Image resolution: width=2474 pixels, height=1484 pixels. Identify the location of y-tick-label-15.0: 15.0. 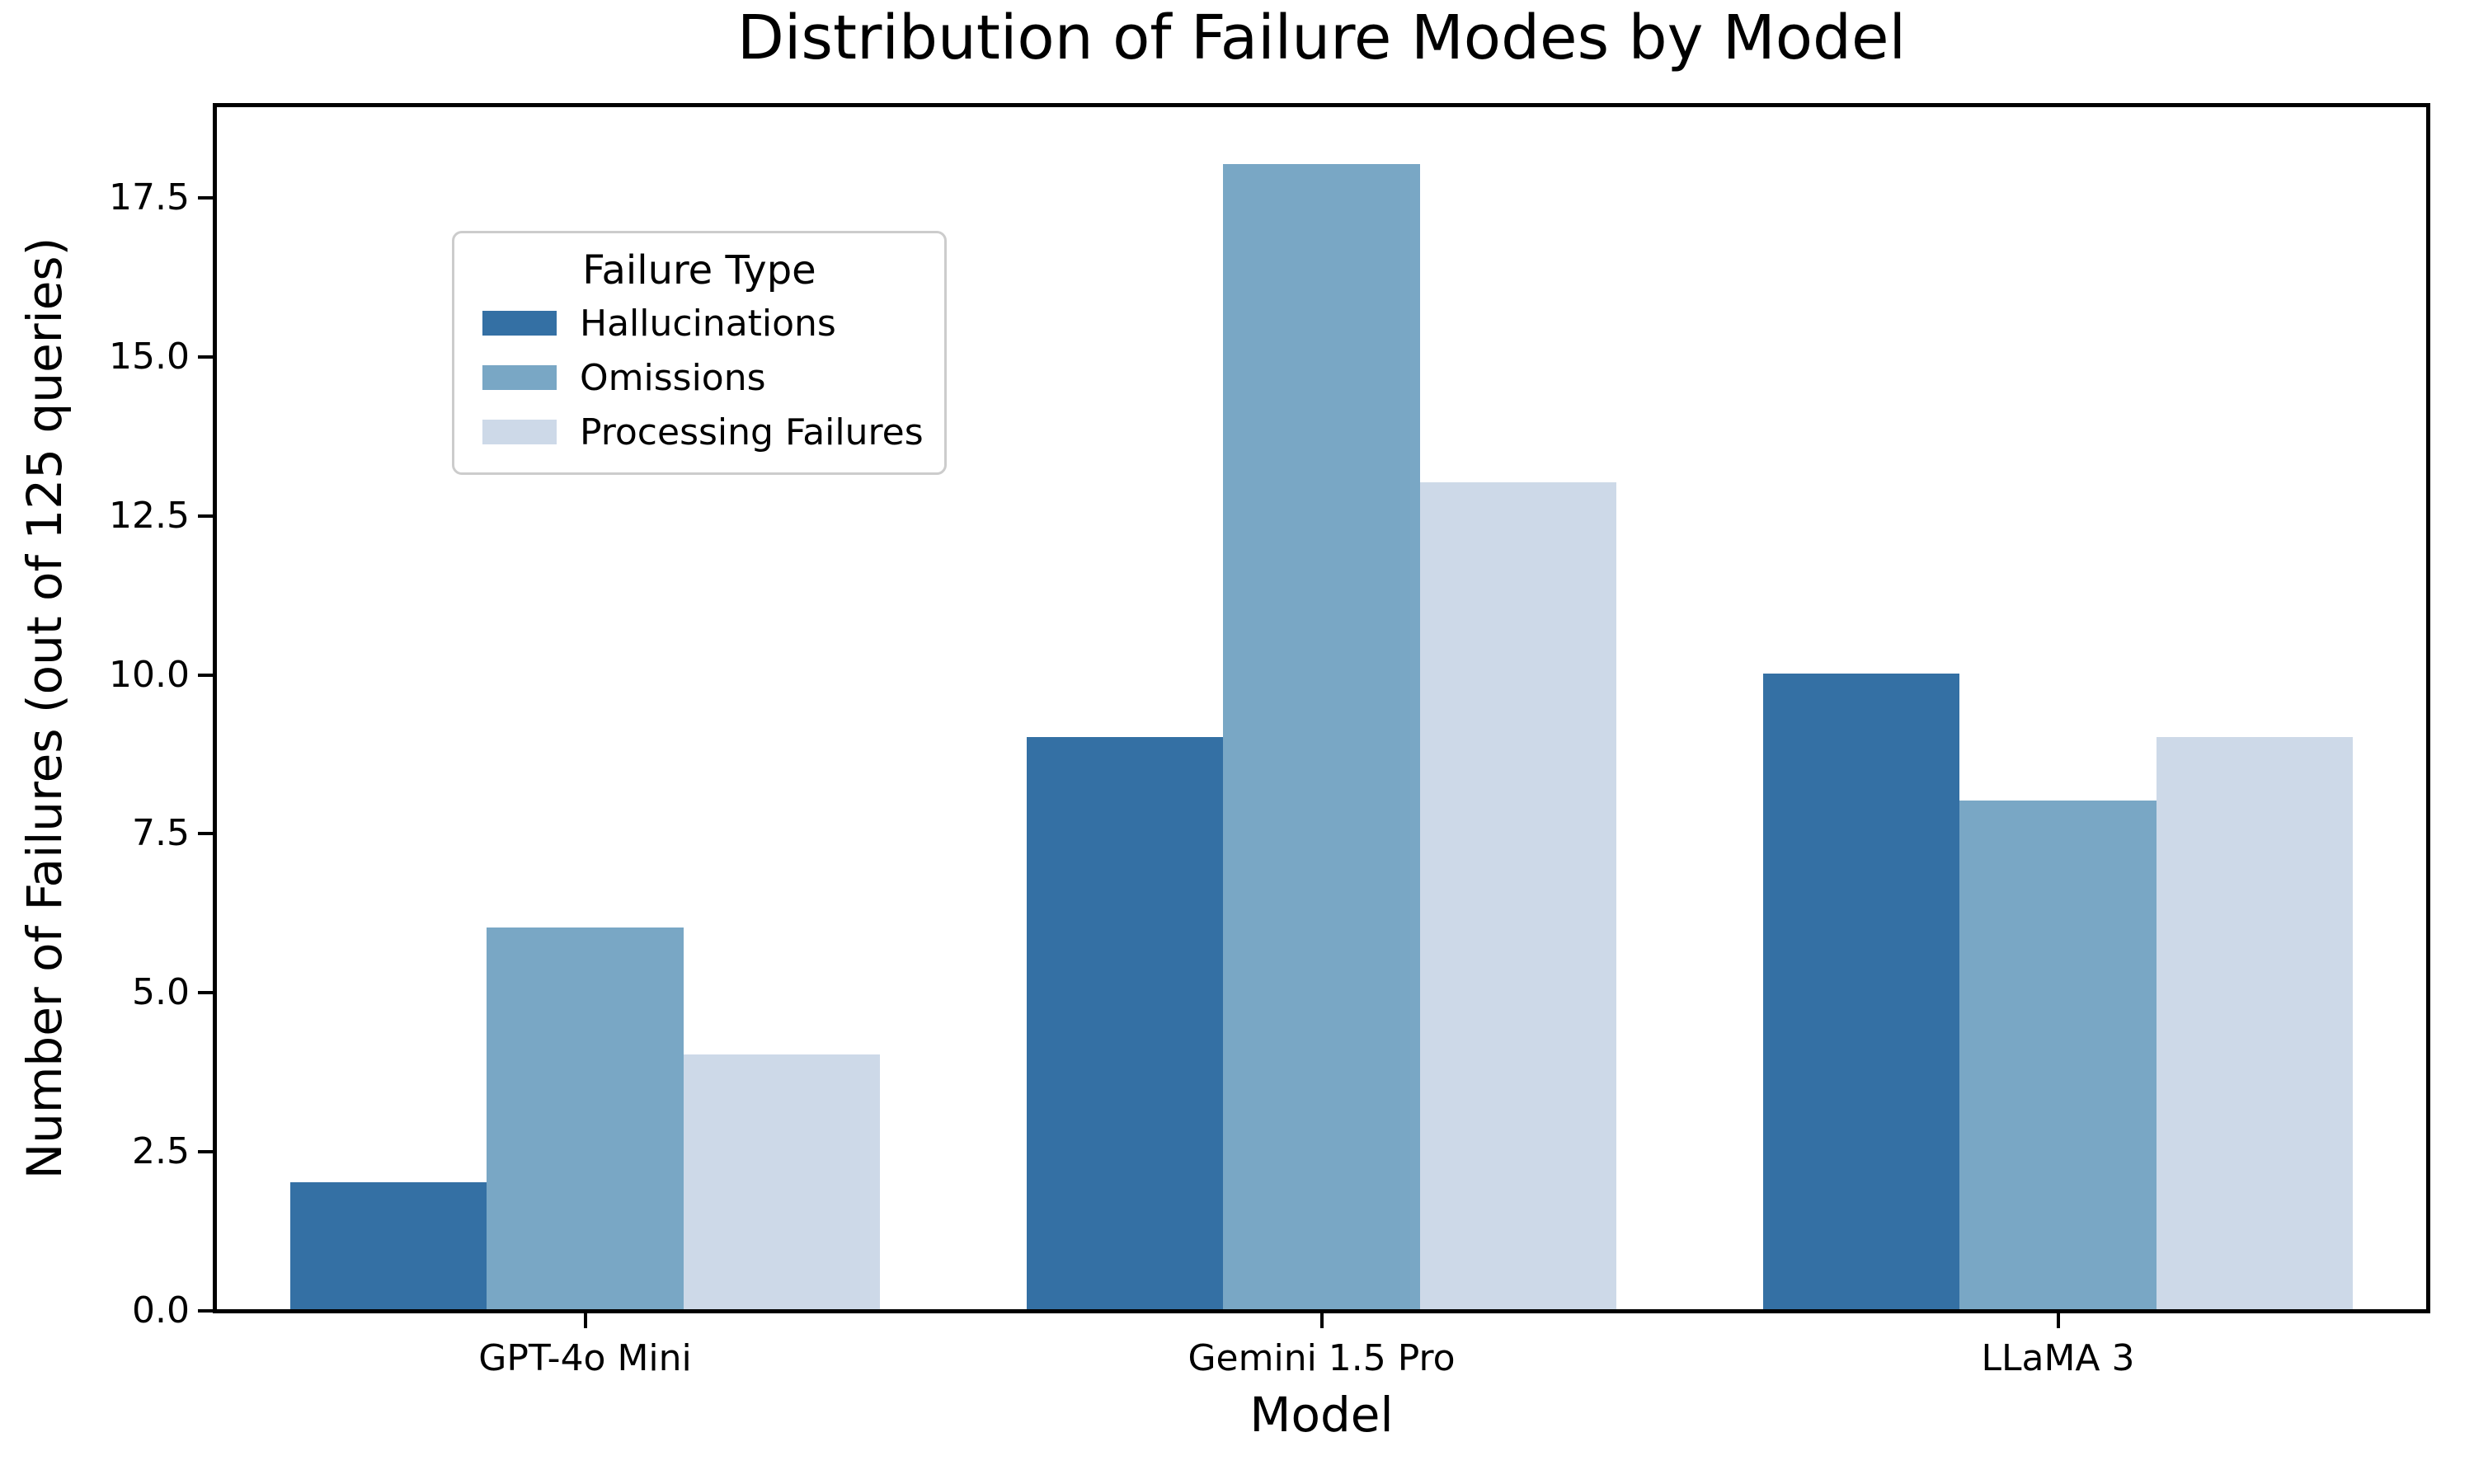
(149, 356).